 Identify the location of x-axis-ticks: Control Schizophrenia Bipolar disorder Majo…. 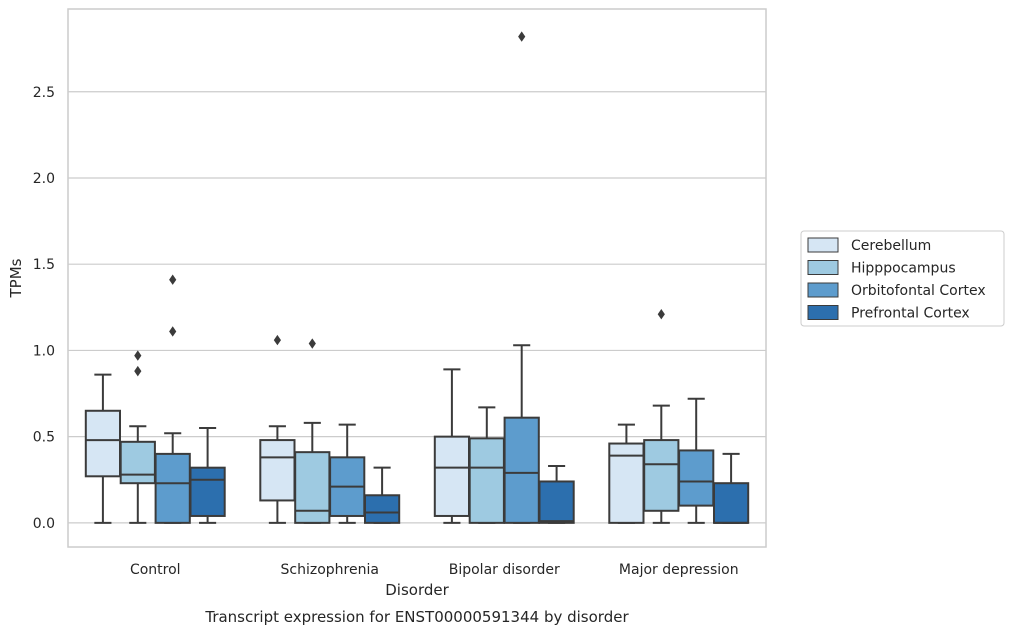
(434, 570).